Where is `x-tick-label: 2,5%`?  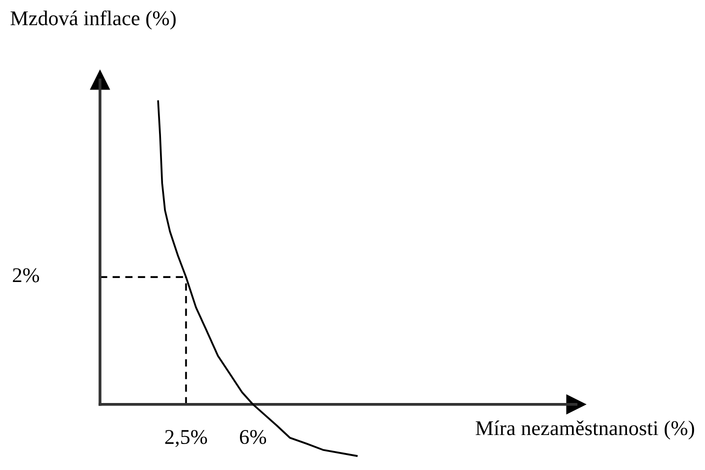 x-tick-label: 2,5% is located at coordinates (186, 439).